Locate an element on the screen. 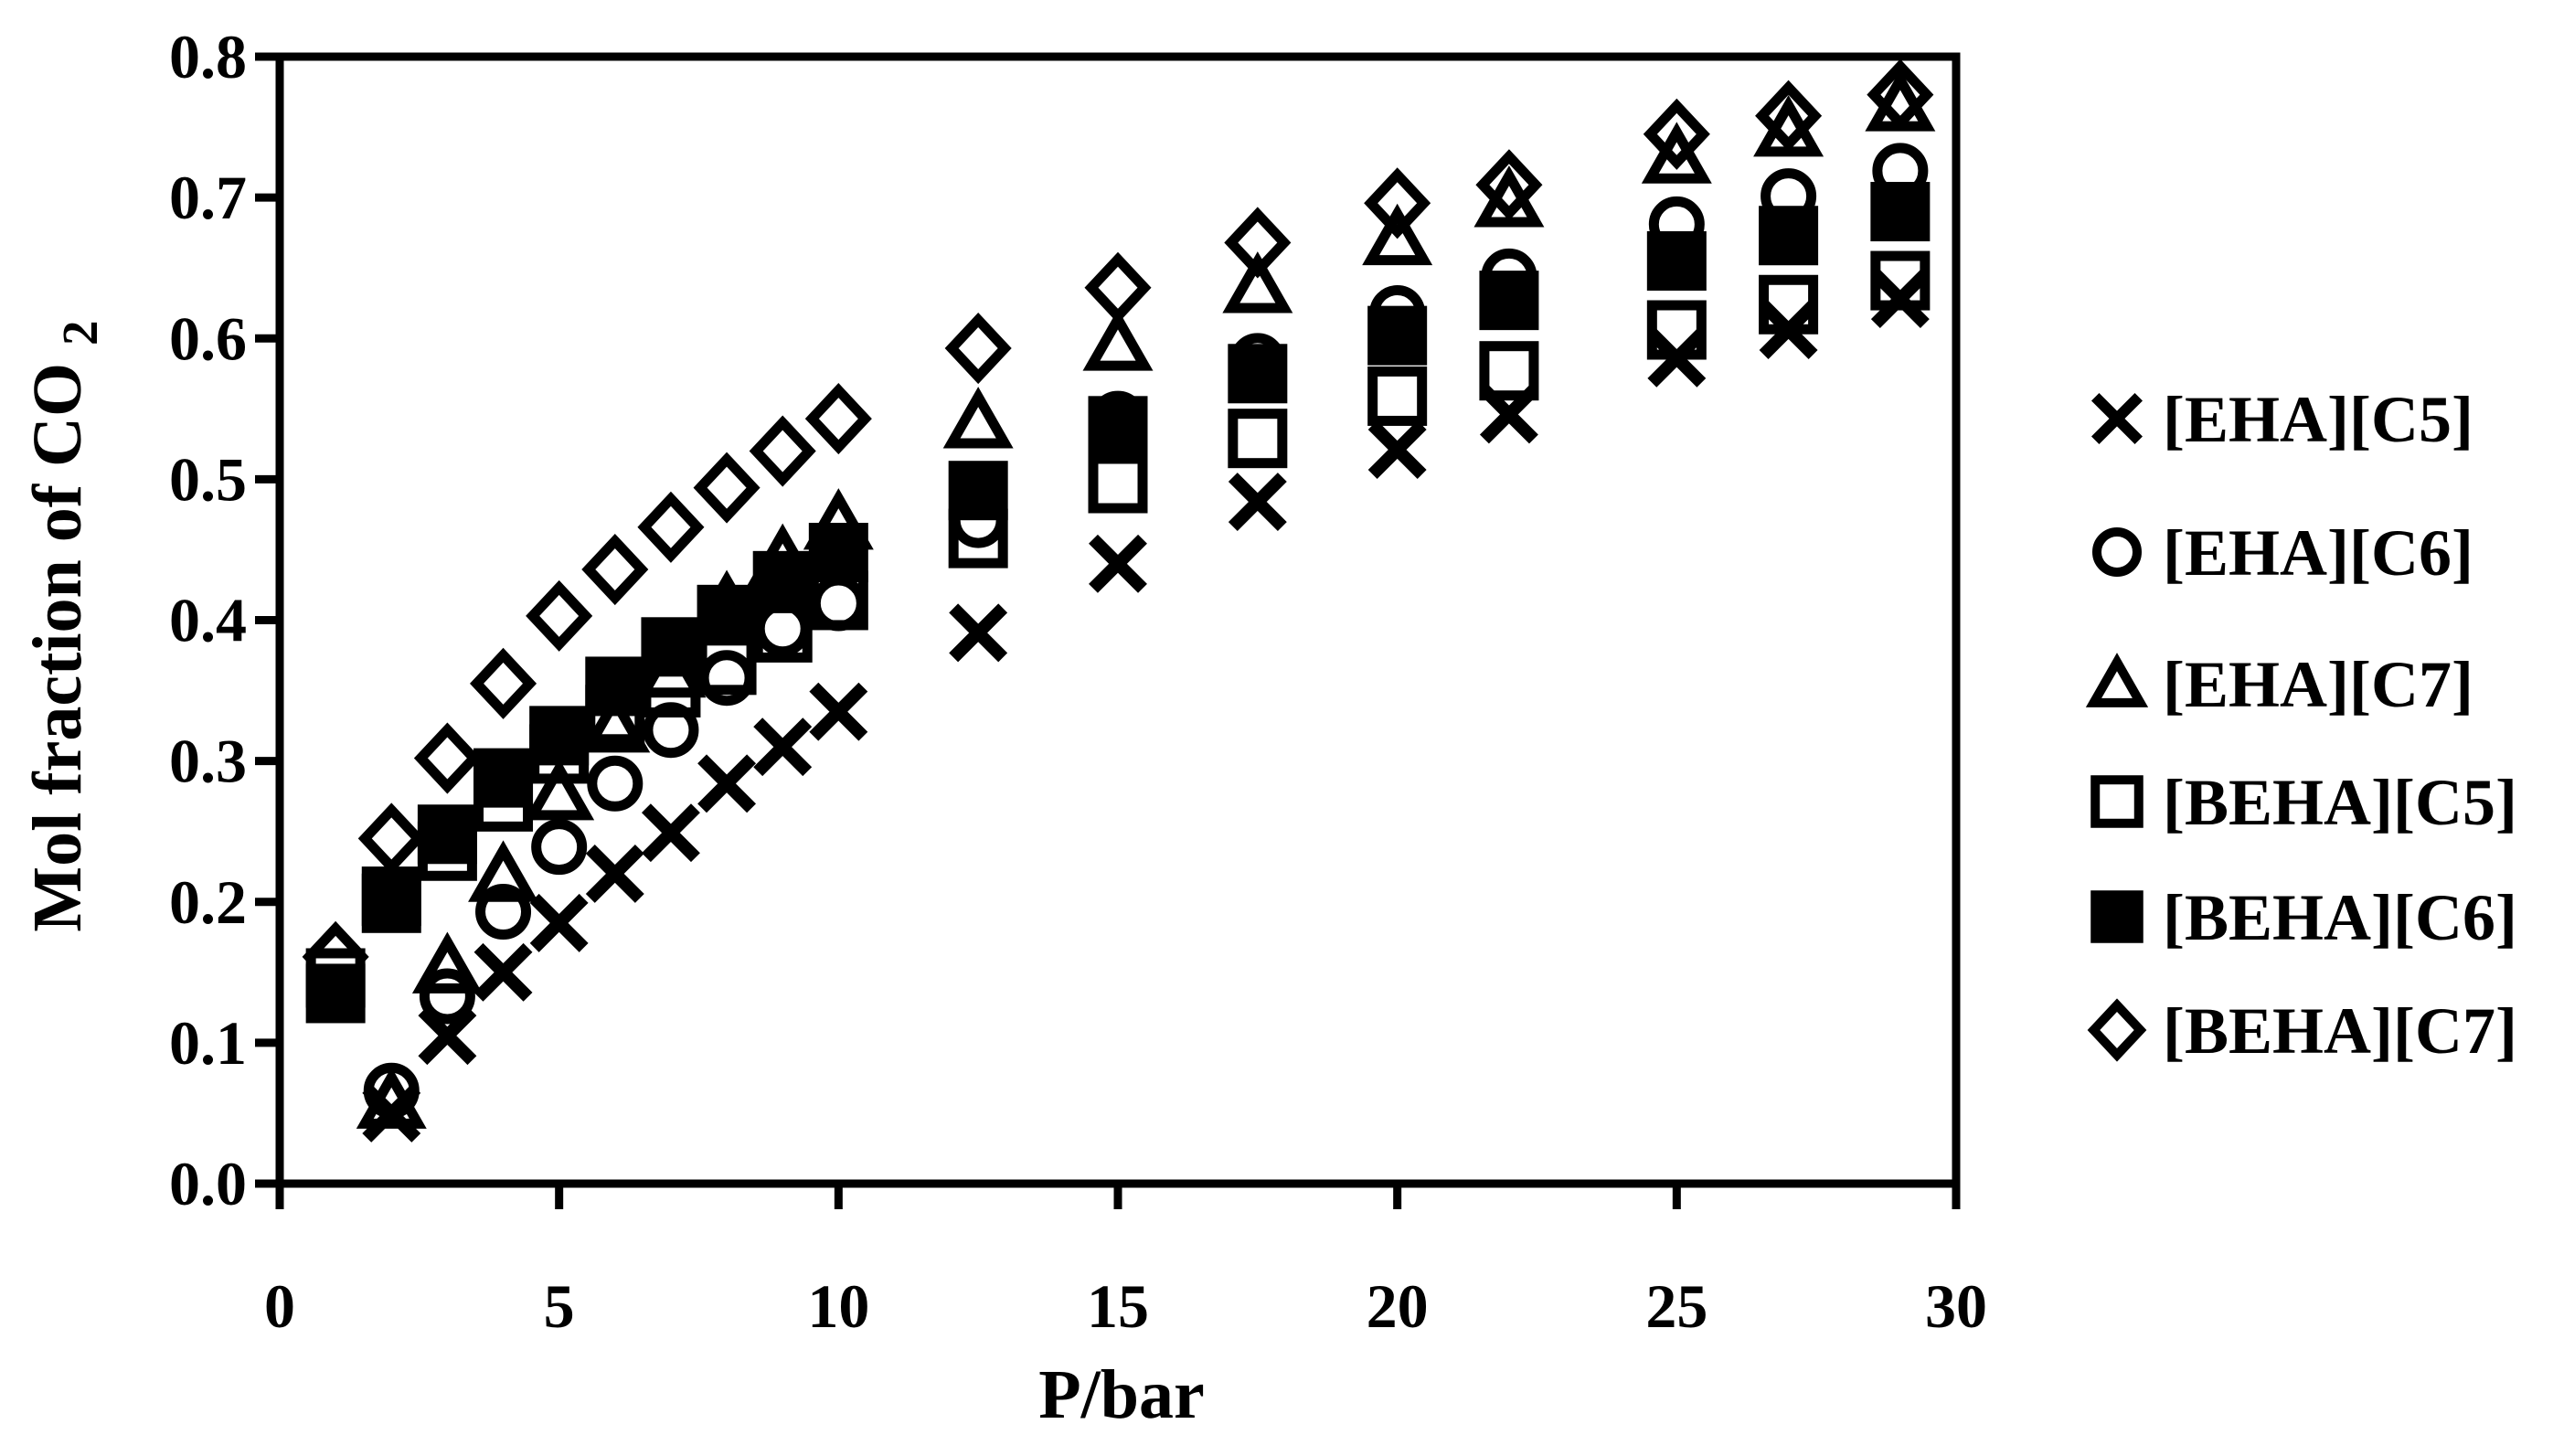 The image size is (2553, 1456). y-tick-label: 0.1 is located at coordinates (208, 1043).